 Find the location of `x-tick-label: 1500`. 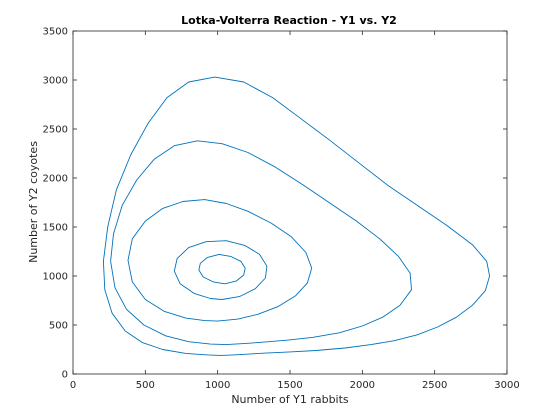

x-tick-label: 1500 is located at coordinates (289, 385).